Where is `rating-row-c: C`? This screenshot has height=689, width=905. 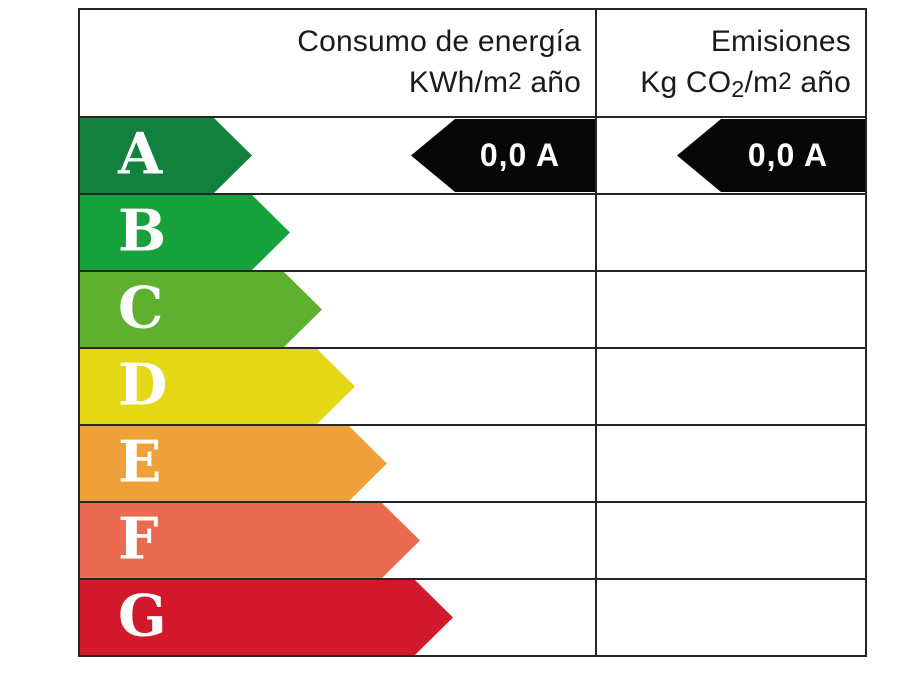 rating-row-c: C is located at coordinates (472, 310).